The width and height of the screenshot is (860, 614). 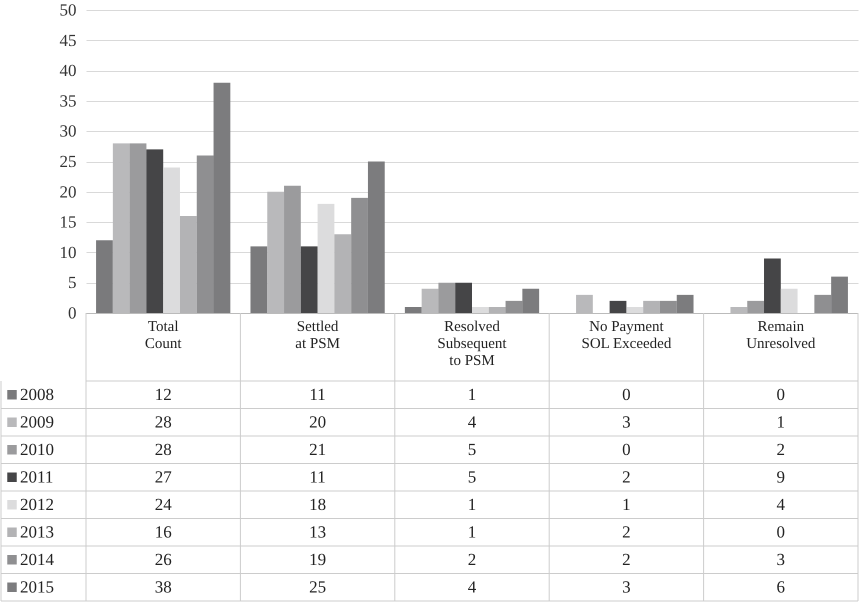 What do you see at coordinates (163, 504) in the screenshot?
I see `data-label: 24` at bounding box center [163, 504].